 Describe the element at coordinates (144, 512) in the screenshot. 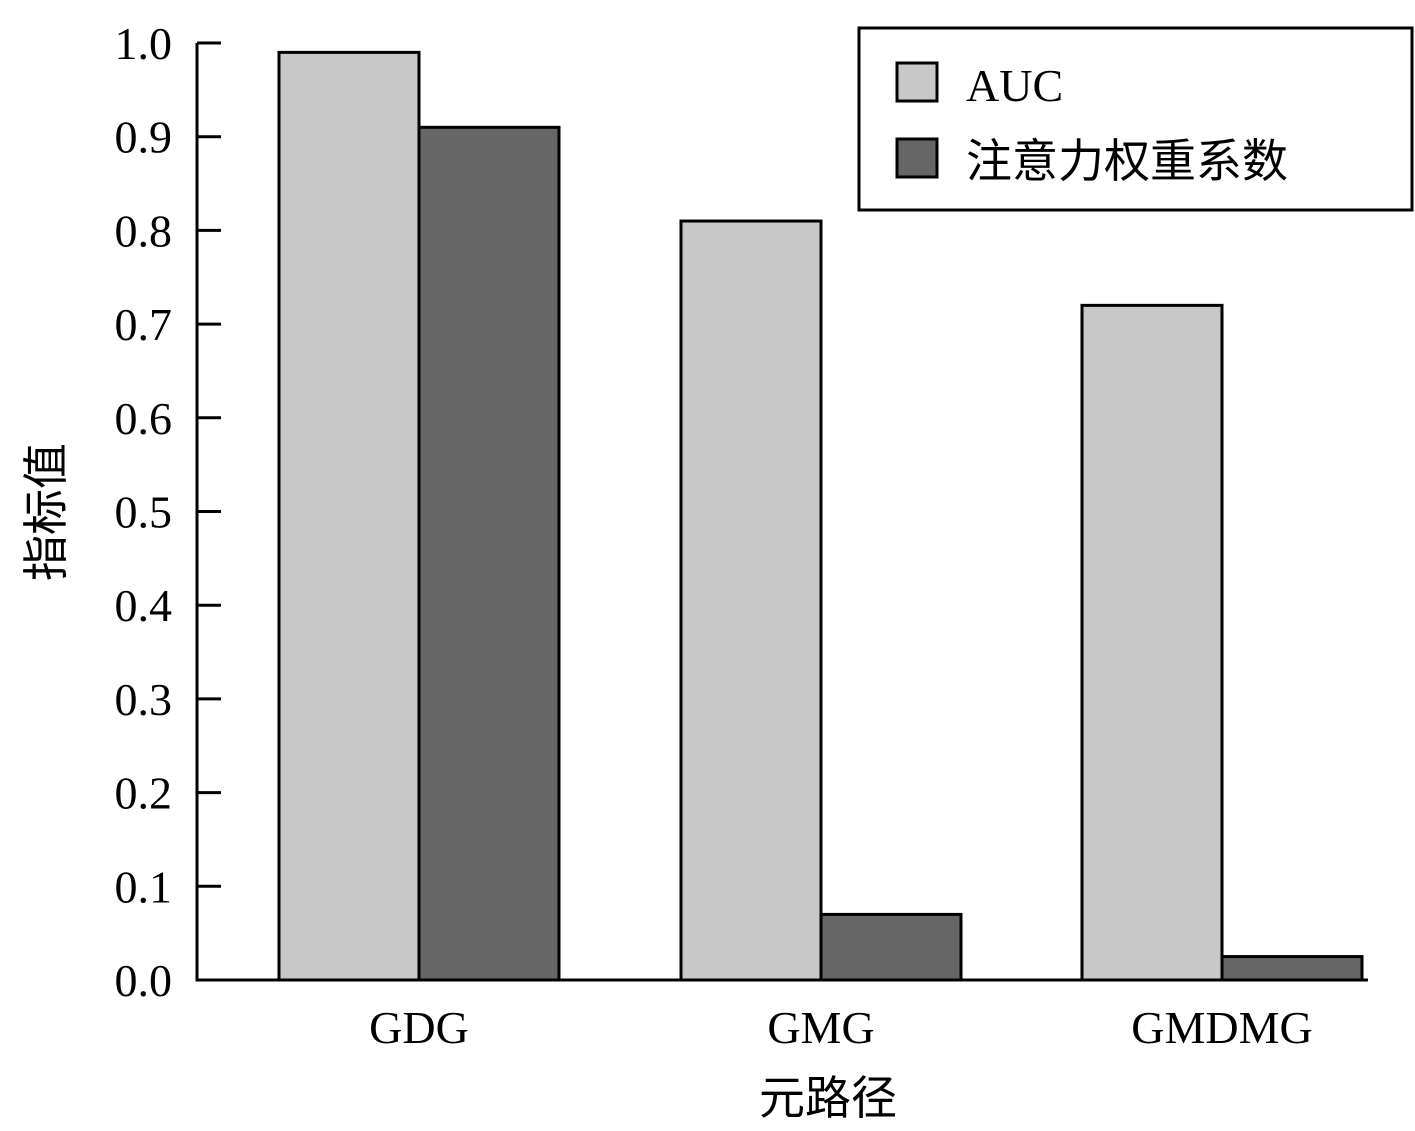

I see `y-tick-label: 0.5` at that location.